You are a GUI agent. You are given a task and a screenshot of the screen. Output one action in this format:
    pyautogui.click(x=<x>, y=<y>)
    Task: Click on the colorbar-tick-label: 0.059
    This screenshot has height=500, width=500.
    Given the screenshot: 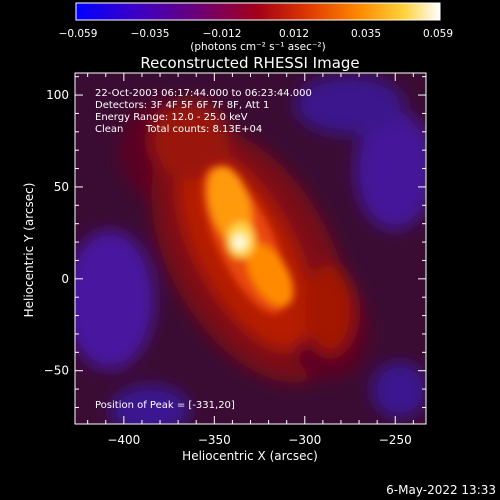 What is the action you would take?
    pyautogui.click(x=438, y=34)
    